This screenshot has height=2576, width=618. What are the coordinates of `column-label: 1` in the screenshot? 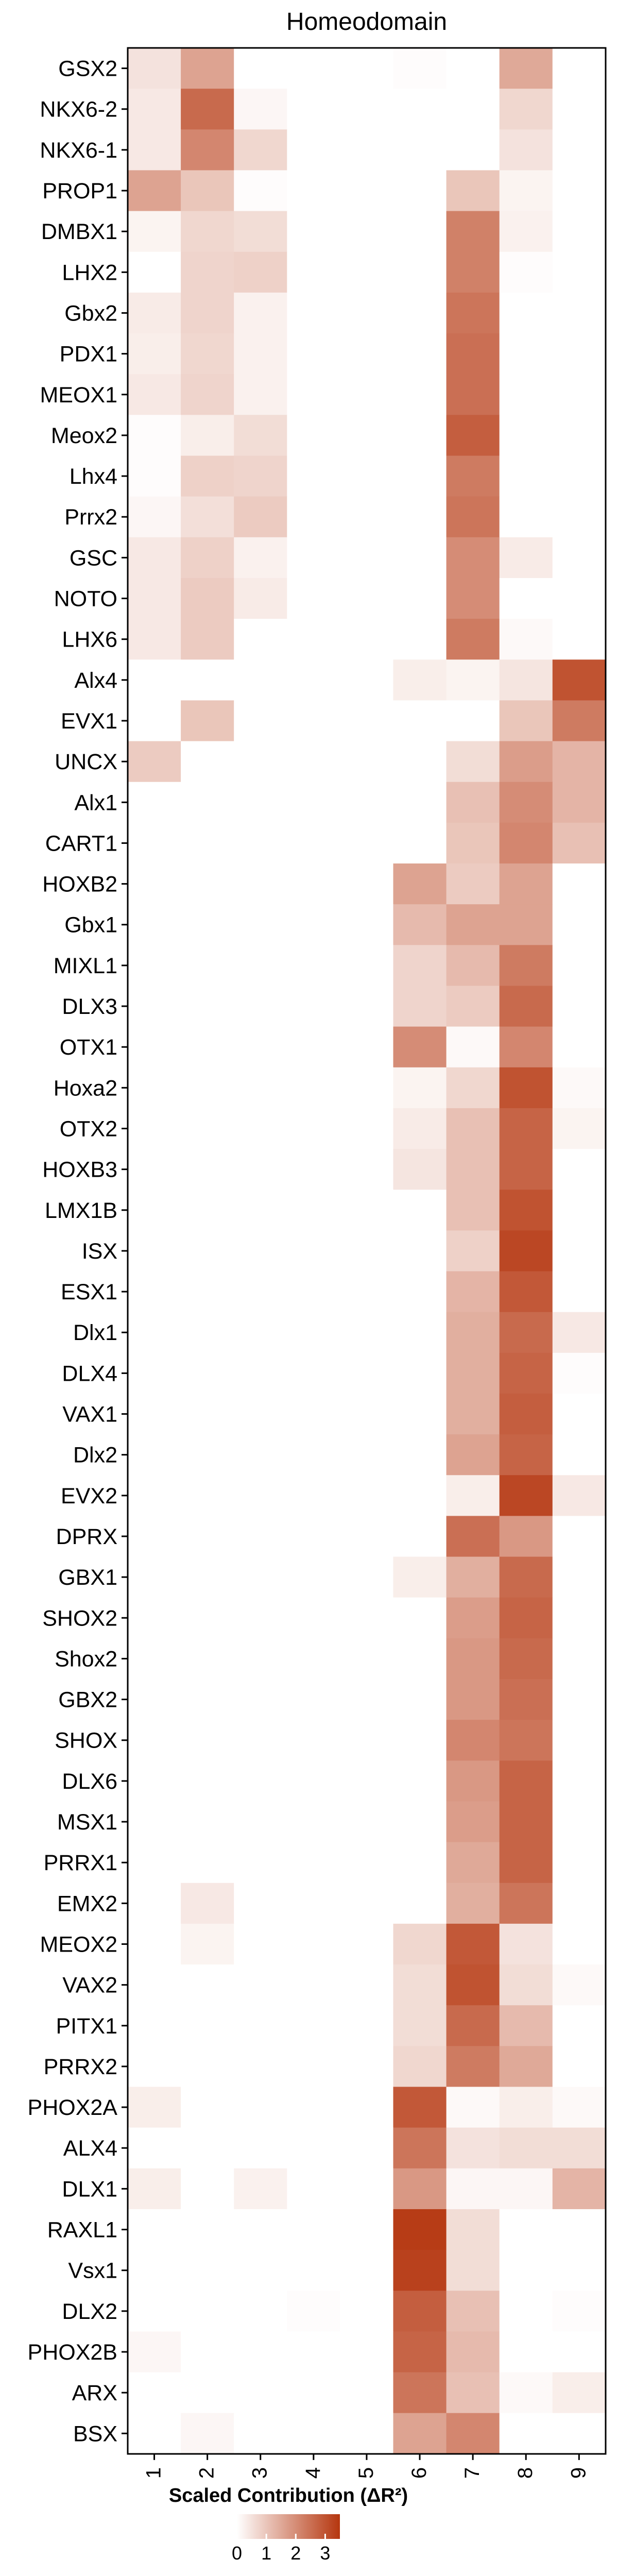 It's located at (154, 2473).